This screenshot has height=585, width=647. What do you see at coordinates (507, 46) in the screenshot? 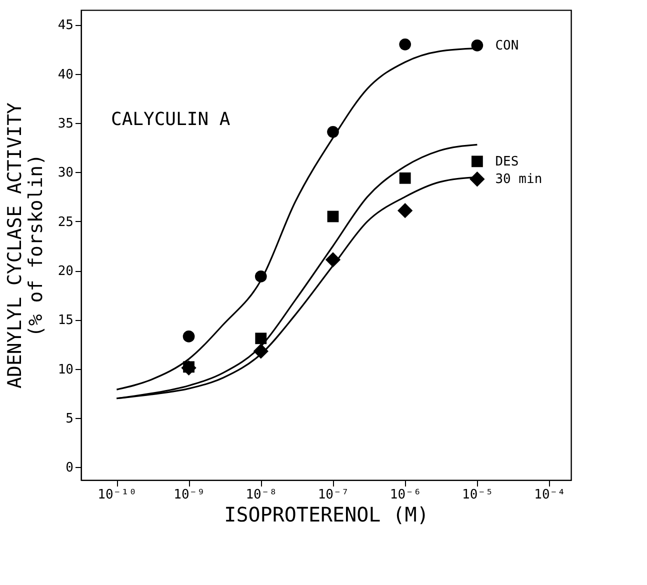
I see `series-label: CON` at bounding box center [507, 46].